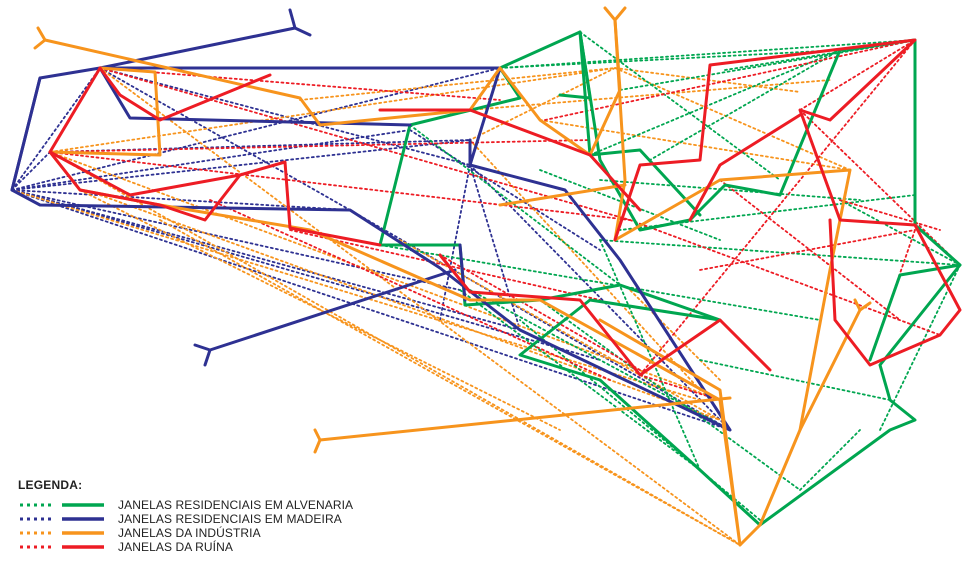 The width and height of the screenshot is (963, 562). Describe the element at coordinates (62, 547) in the screenshot. I see `legend-swatch-ruina` at that location.